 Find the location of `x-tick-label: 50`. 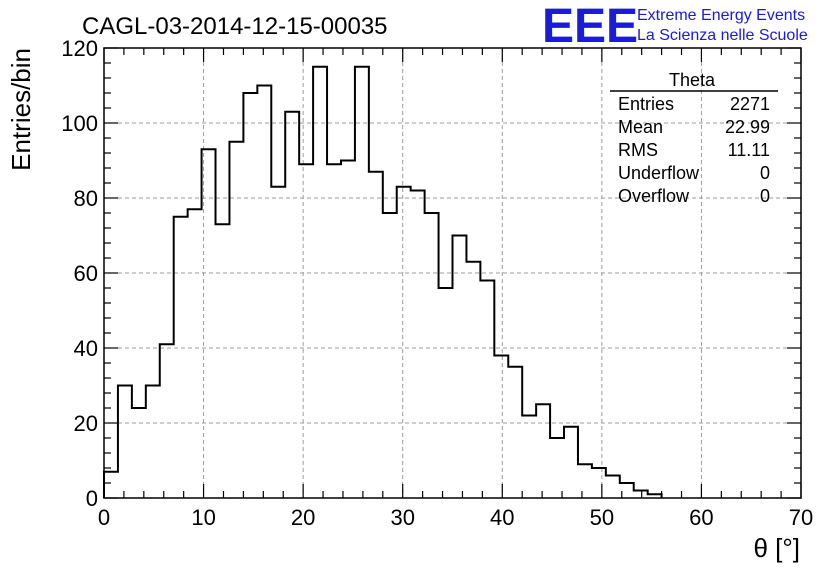

x-tick-label: 50 is located at coordinates (602, 517).